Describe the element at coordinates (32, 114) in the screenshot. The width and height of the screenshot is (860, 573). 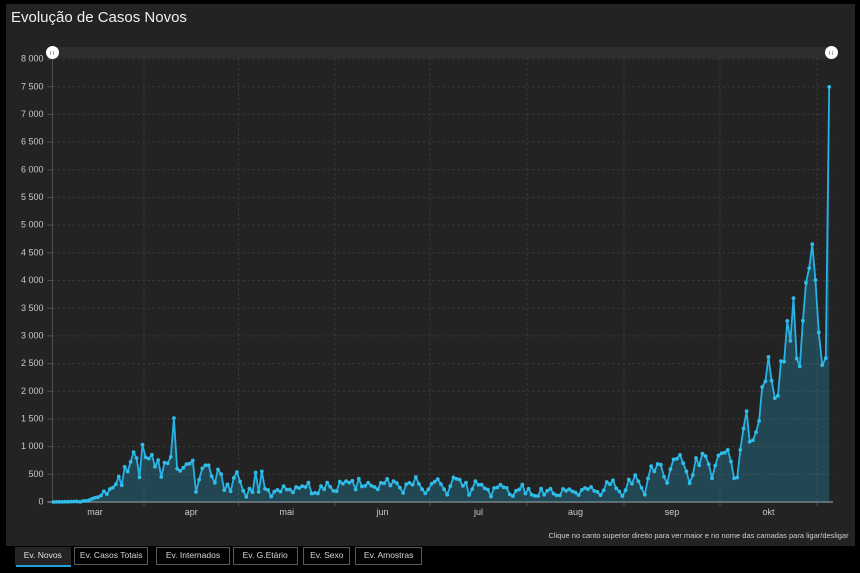
I see `svg-text: 7 000` at that location.